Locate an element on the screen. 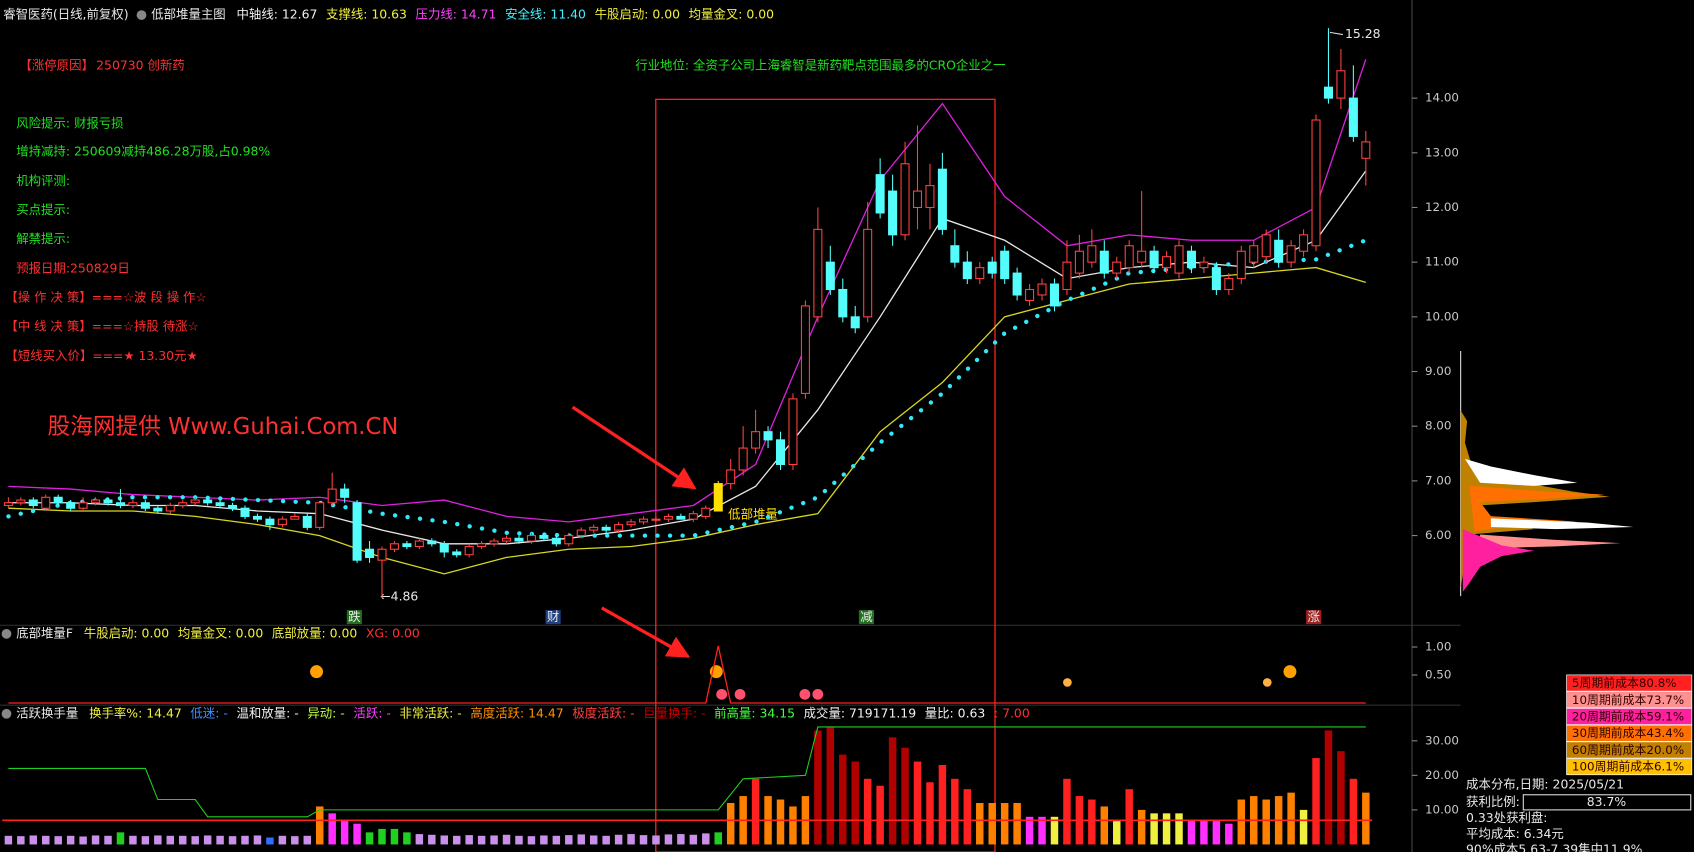  panel-stat: 均量金叉: 0.00 is located at coordinates (220, 632).